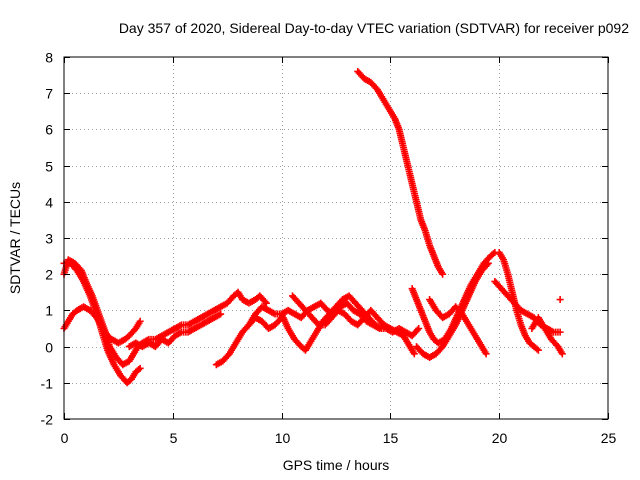 Image resolution: width=640 pixels, height=480 pixels. I want to click on series-track-h, so click(352, 324).